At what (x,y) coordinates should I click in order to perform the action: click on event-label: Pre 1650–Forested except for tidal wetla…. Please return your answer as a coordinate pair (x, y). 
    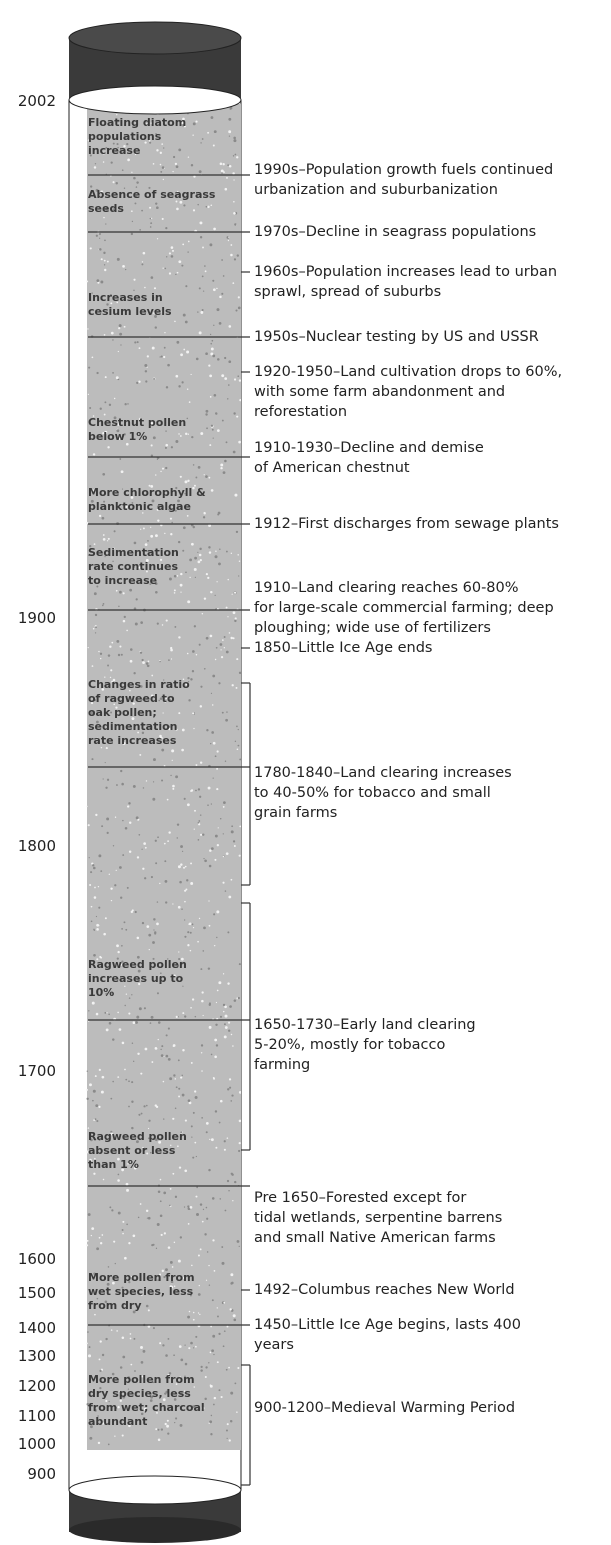
    Looking at the image, I should click on (378, 1218).